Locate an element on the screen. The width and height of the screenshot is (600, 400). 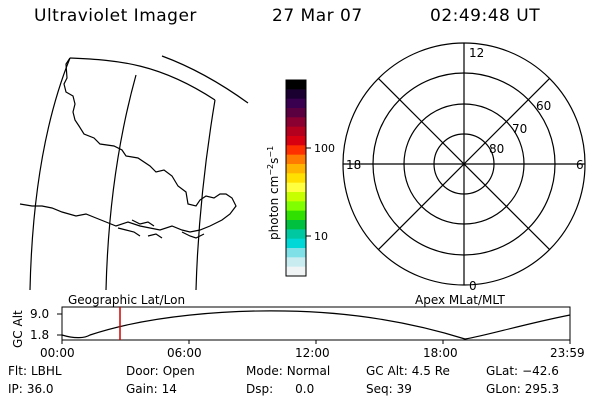
date-label: 27 Mar 07 is located at coordinates (317, 16).